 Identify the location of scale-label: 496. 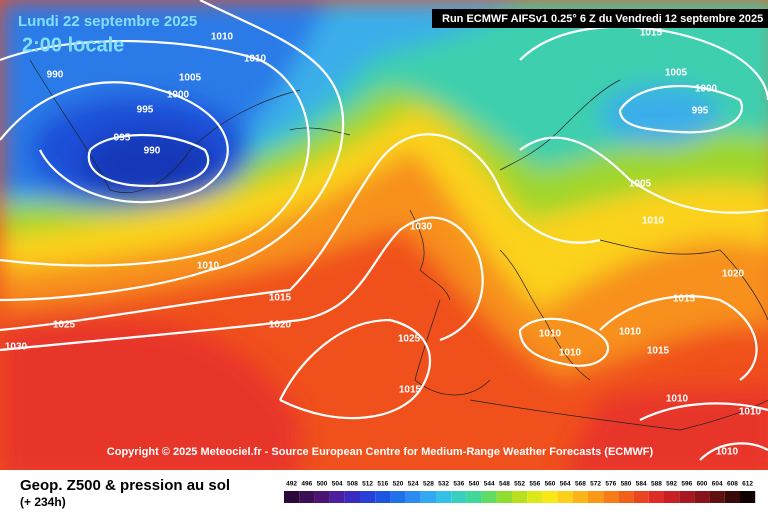
(306, 484).